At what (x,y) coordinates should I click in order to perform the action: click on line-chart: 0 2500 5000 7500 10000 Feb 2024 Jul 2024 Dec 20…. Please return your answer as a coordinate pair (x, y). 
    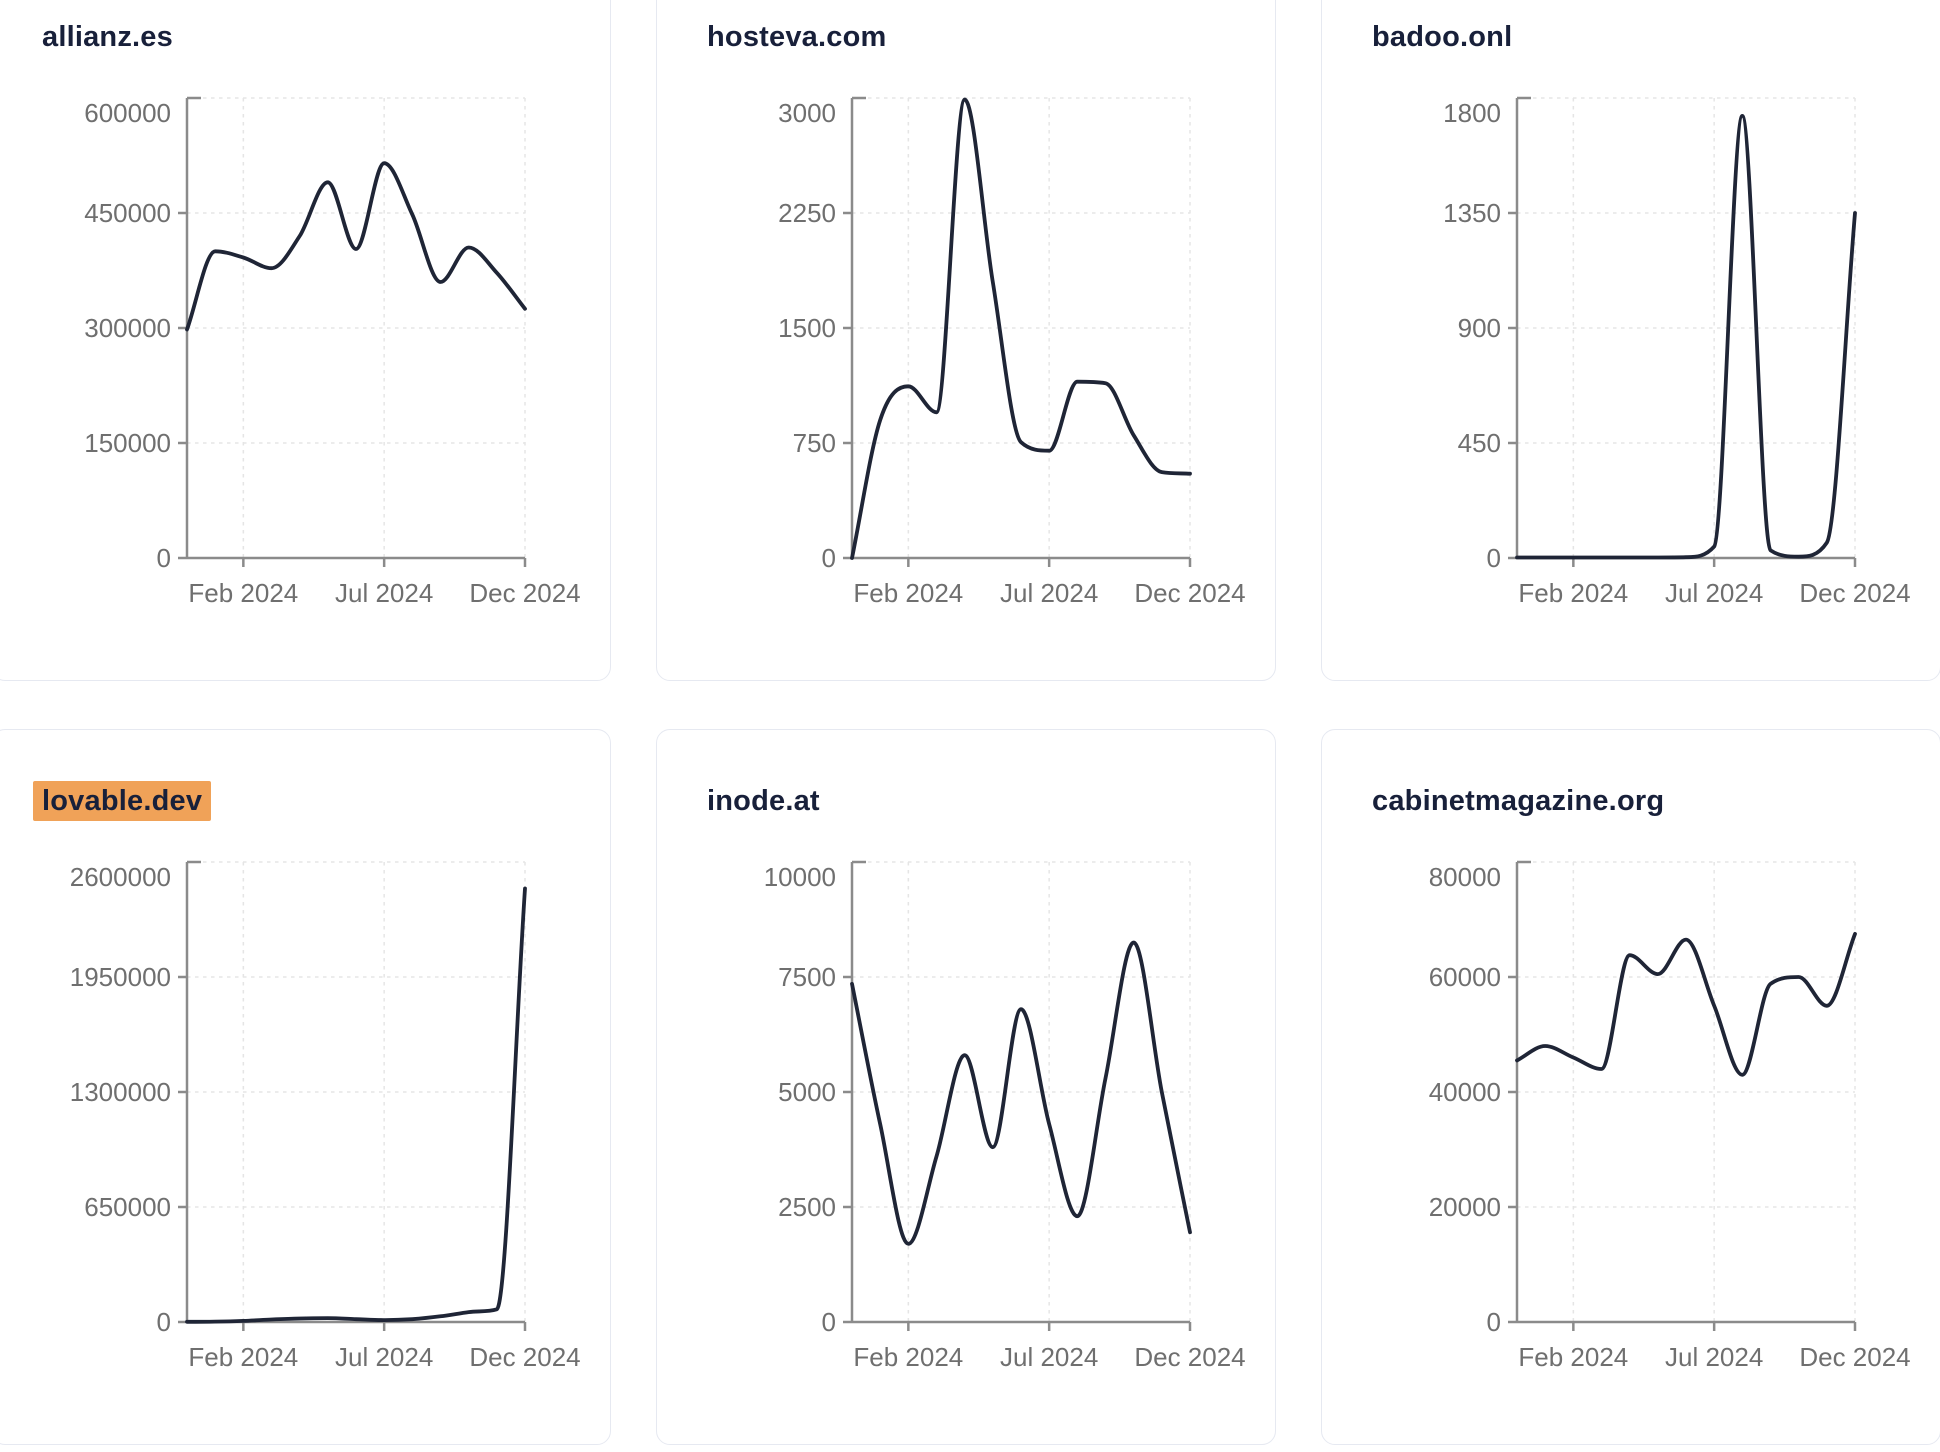
    Looking at the image, I should click on (1005, 1116).